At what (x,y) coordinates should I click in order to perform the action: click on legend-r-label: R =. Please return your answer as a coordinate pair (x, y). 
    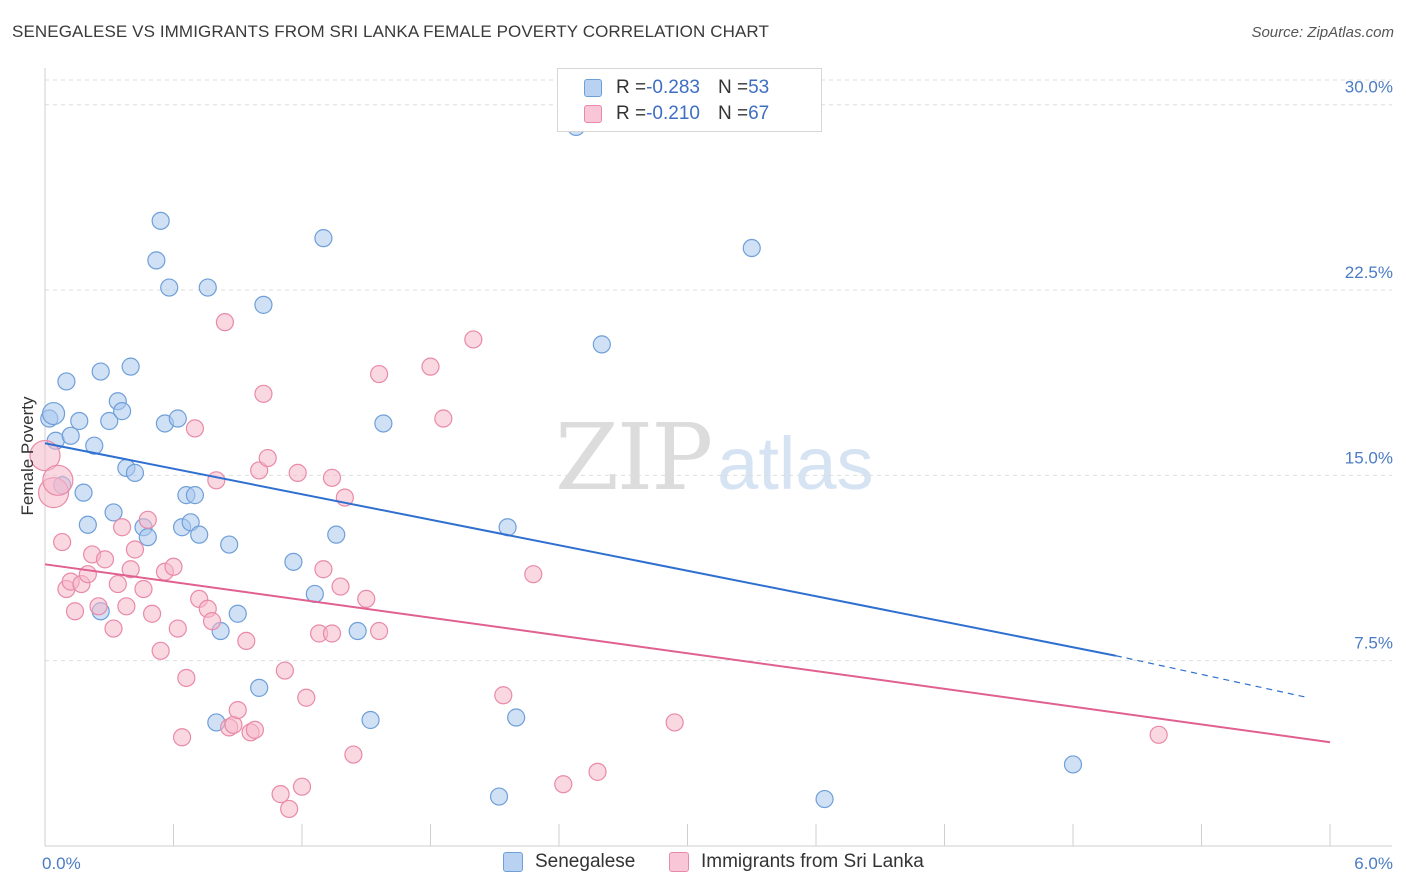
    Looking at the image, I should click on (631, 87).